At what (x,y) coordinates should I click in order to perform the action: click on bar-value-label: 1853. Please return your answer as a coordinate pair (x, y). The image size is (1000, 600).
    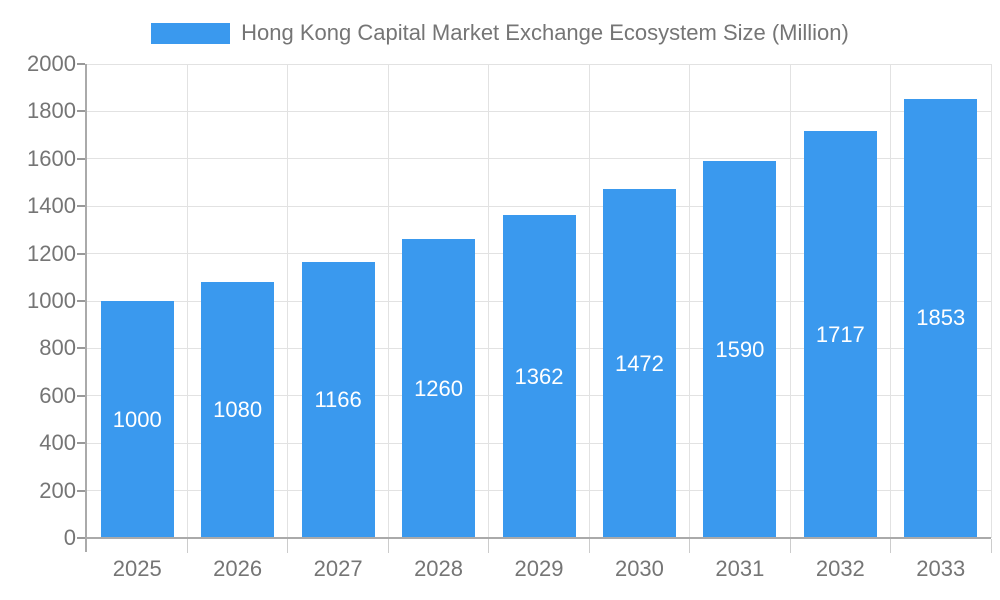
    Looking at the image, I should click on (941, 318).